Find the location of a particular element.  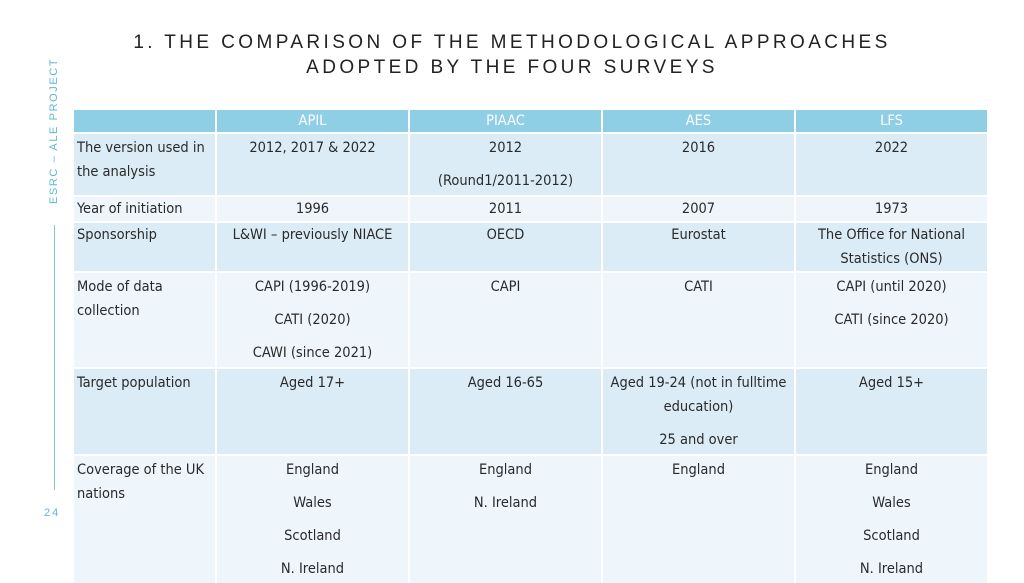

cell-aes-sponsorship: Eurostat is located at coordinates (699, 246).